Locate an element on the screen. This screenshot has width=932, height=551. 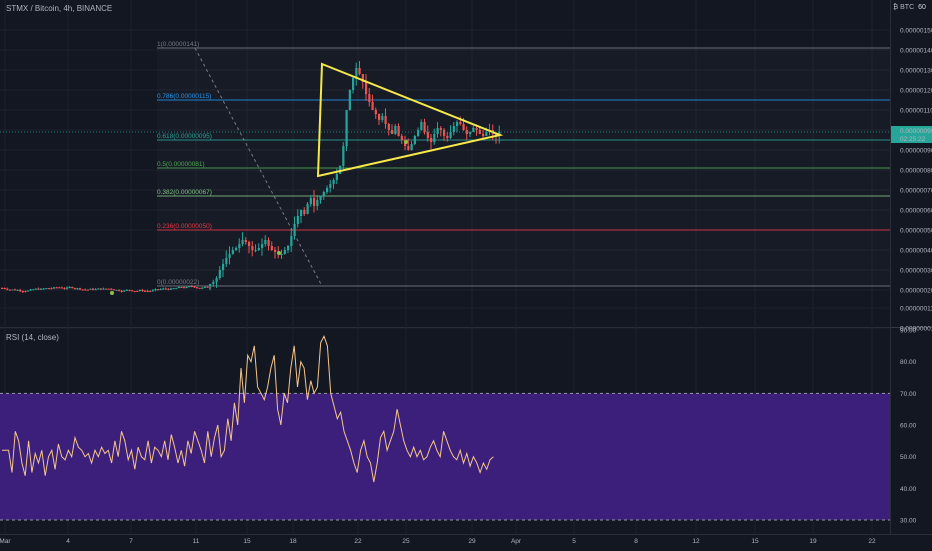
currency-label: ₿ BTC 60 is located at coordinates (909, 7).